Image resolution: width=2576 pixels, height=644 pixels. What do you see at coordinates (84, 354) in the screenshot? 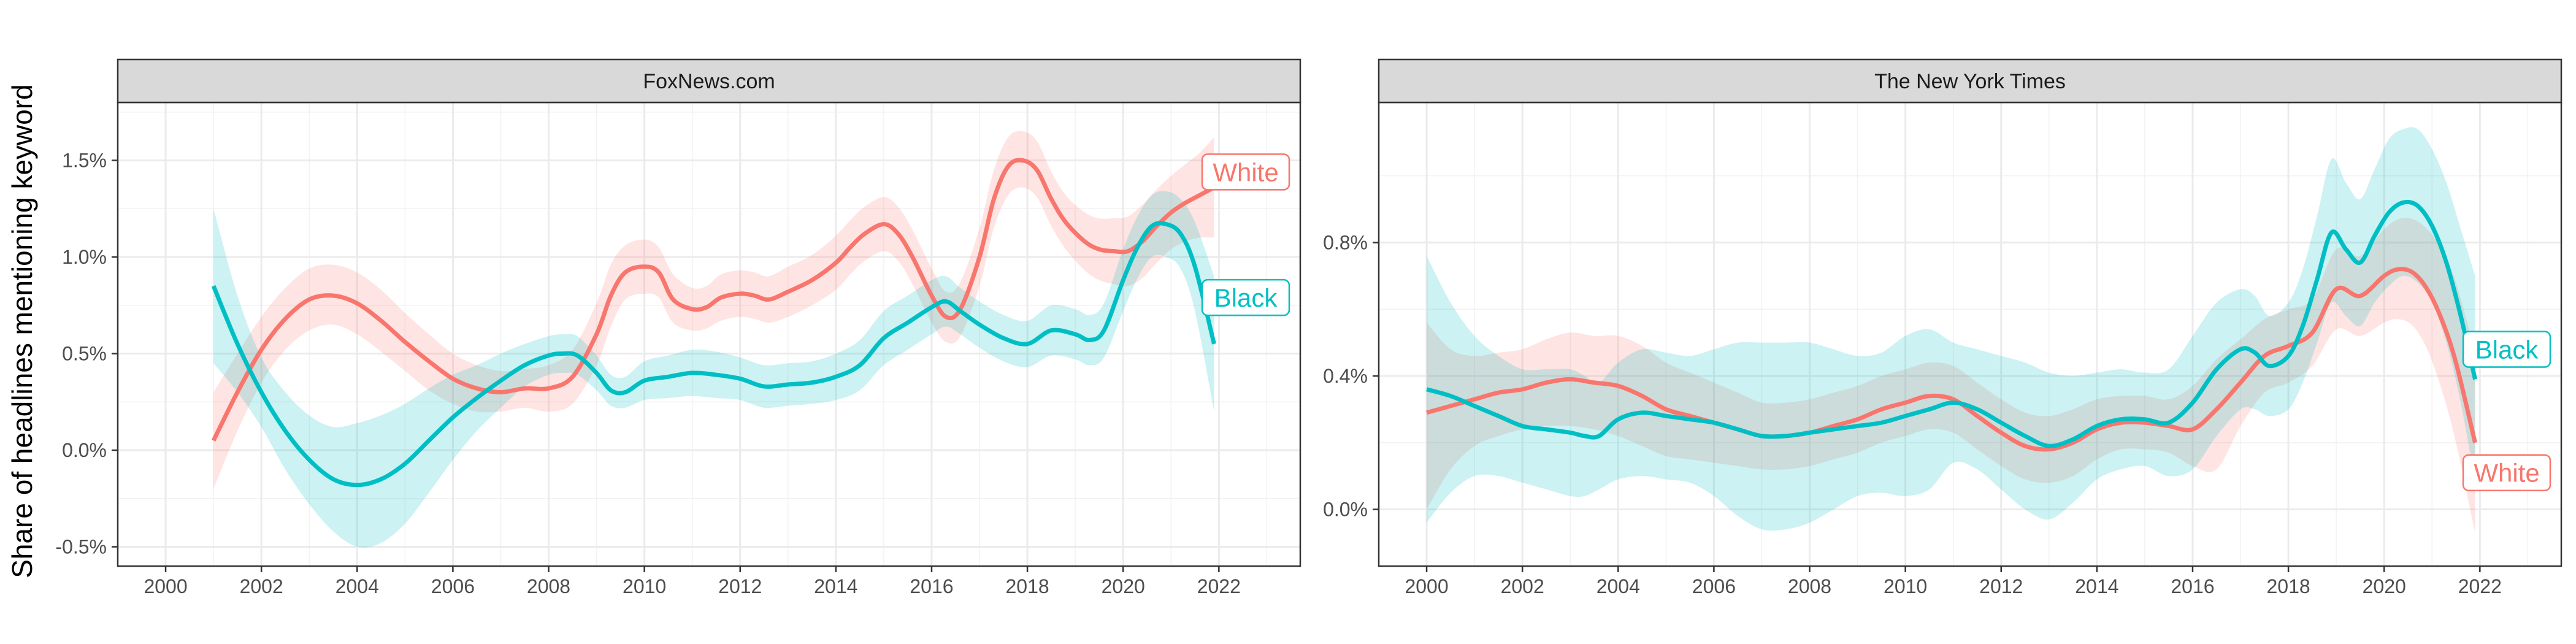
I see `y-tick-label: 0.5%` at bounding box center [84, 354].